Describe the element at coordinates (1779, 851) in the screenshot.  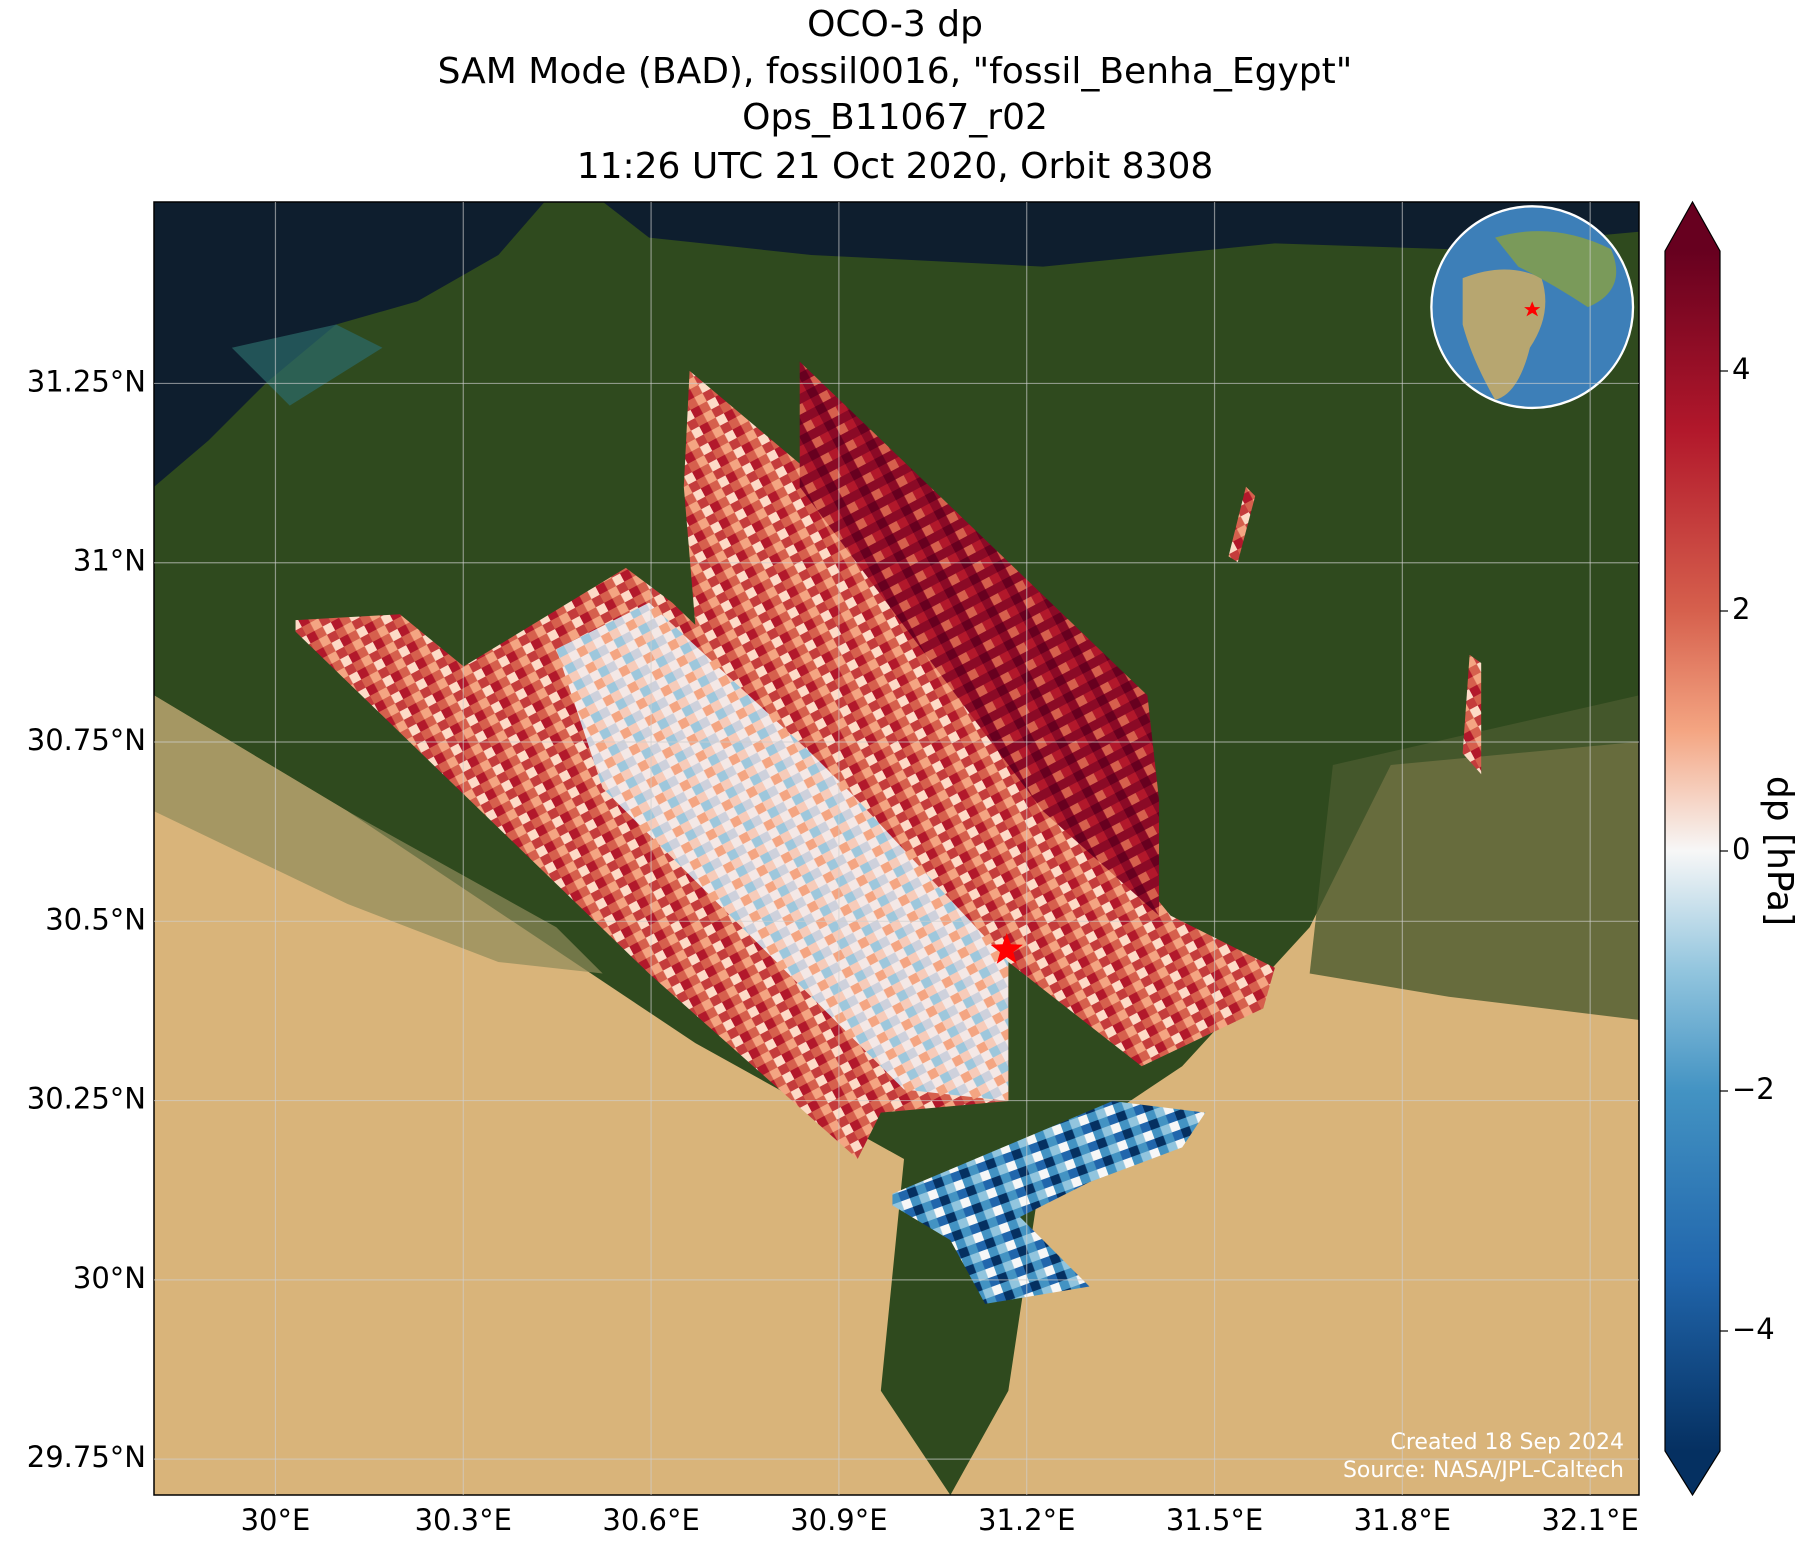
I see `colorbar-label: dp [hPa]` at that location.